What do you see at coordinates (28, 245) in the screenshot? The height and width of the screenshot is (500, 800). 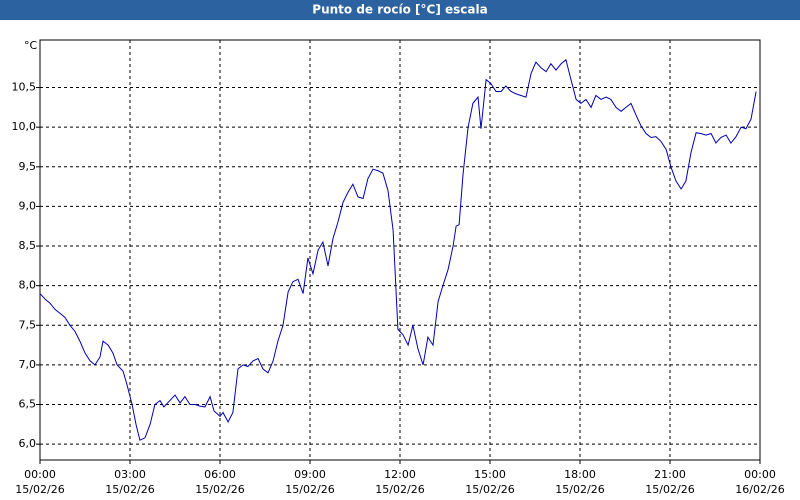 I see `y-tick-label: 8,5` at bounding box center [28, 245].